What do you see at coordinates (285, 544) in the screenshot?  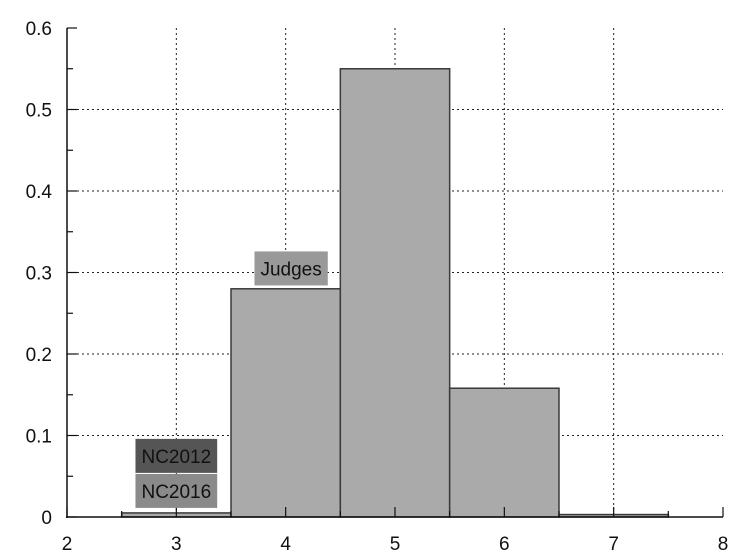 I see `x-tick-label: 4` at bounding box center [285, 544].